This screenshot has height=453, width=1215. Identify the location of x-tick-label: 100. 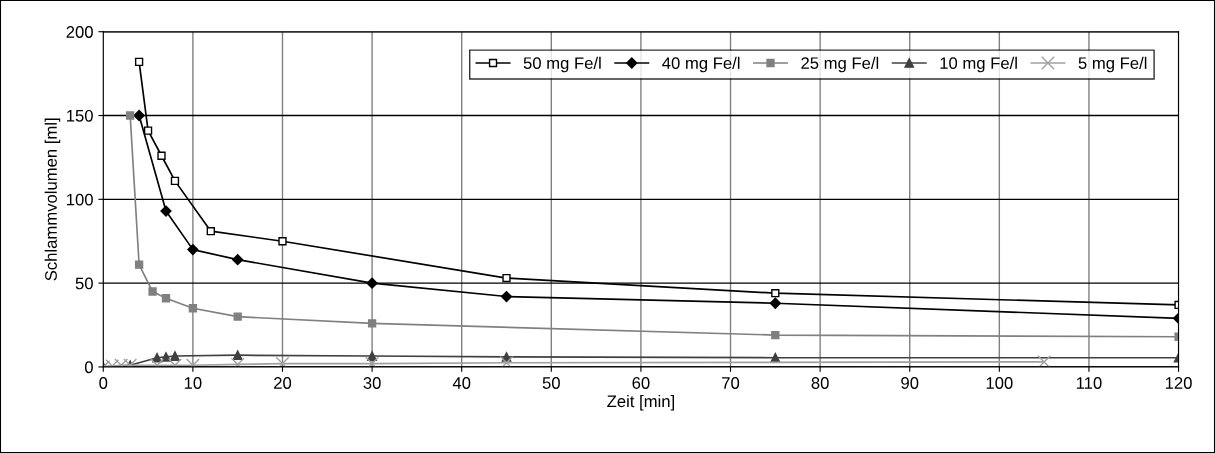
(999, 383).